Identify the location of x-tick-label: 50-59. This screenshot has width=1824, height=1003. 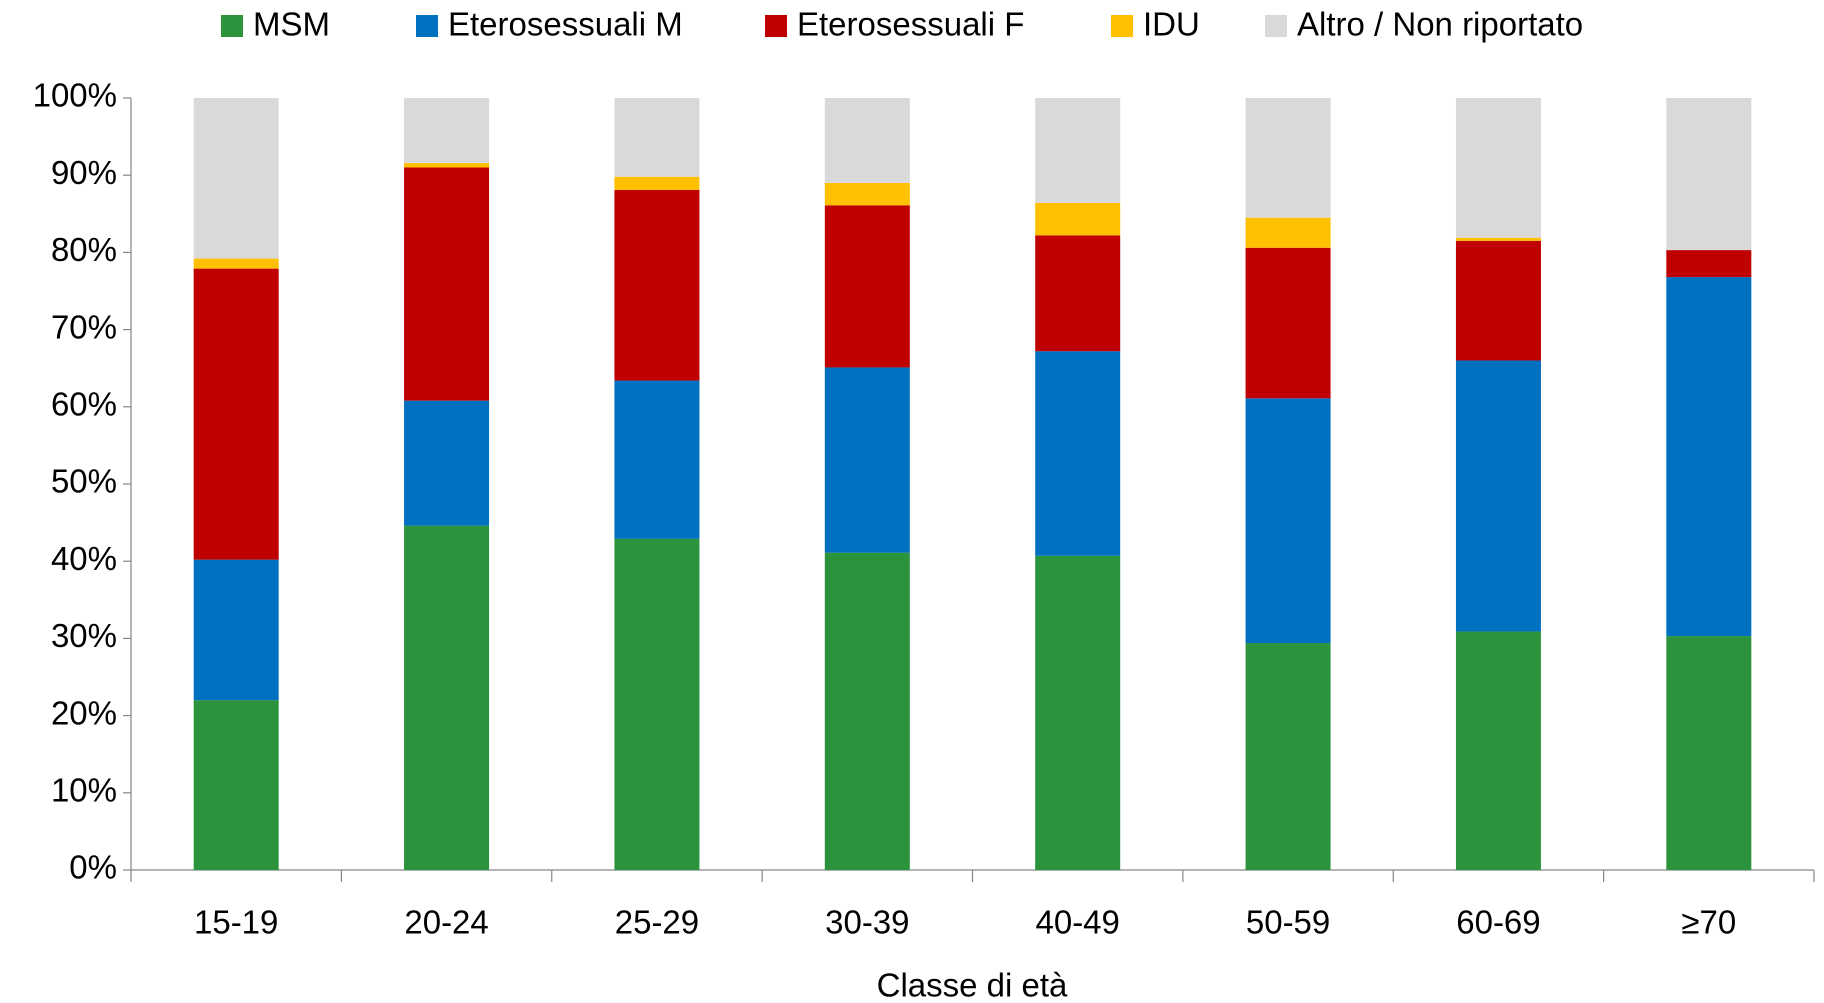
(1288, 922).